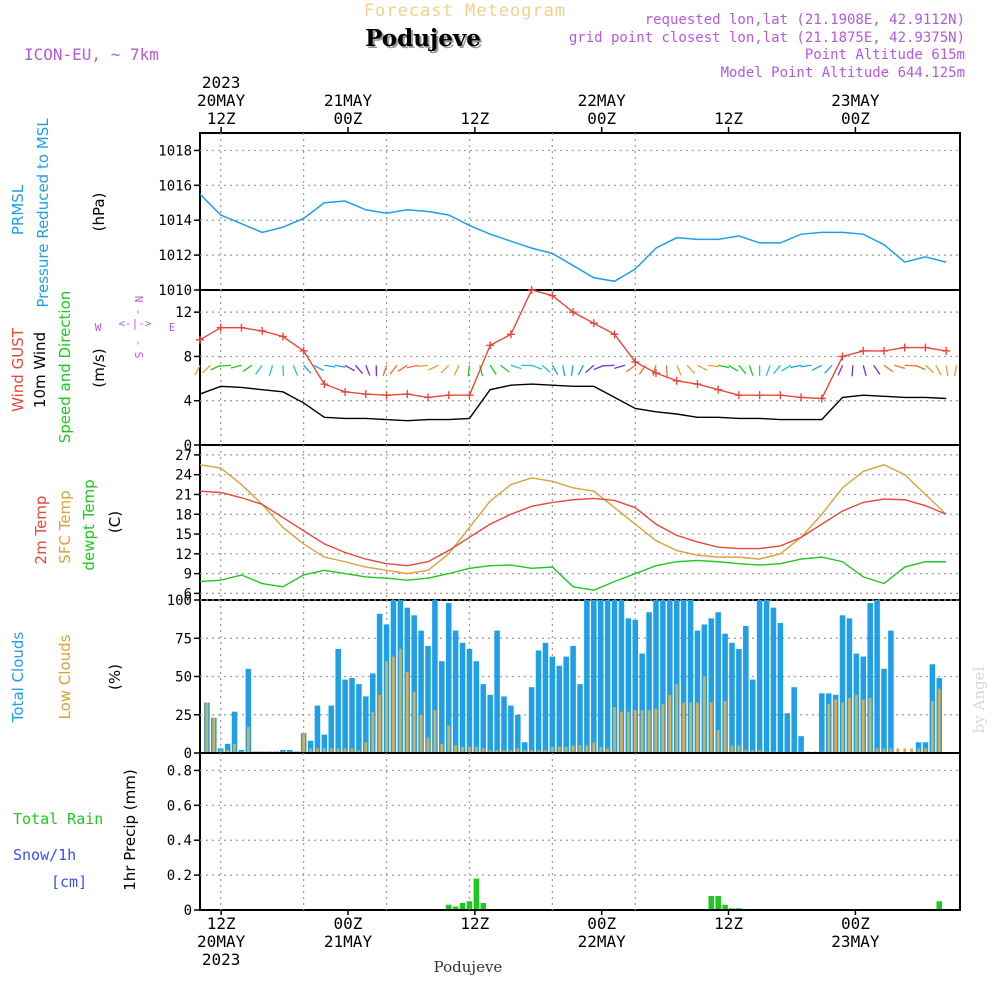 This screenshot has height=1000, width=1000. What do you see at coordinates (138, 299) in the screenshot?
I see `svg-text: N` at bounding box center [138, 299].